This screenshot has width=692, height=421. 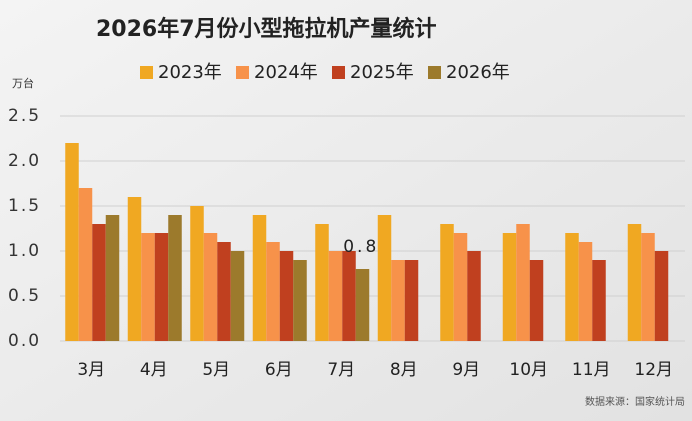 I want to click on chart-title: 2026年7月份小型拖拉机产量统计, so click(x=266, y=29).